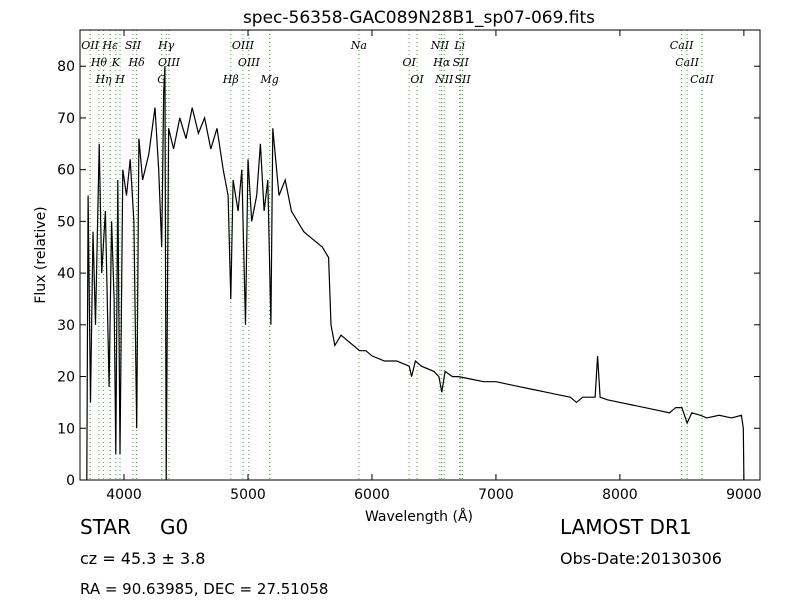 The height and width of the screenshot is (600, 800). What do you see at coordinates (419, 516) in the screenshot?
I see `x-axis-label: Wavelength (Å)` at bounding box center [419, 516].